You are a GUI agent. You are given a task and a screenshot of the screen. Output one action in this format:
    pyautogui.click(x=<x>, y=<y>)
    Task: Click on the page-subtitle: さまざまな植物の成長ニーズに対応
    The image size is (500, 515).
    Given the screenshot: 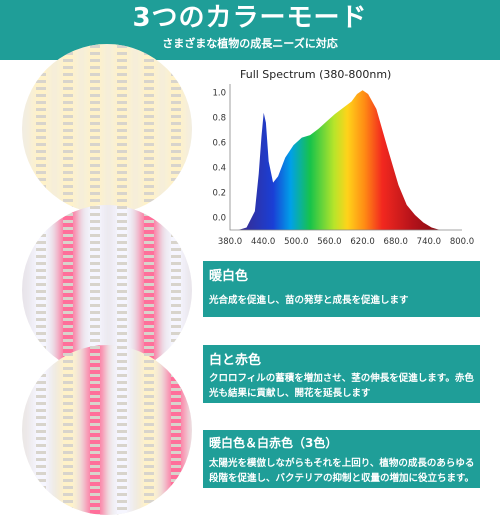 What is the action you would take?
    pyautogui.click(x=250, y=43)
    